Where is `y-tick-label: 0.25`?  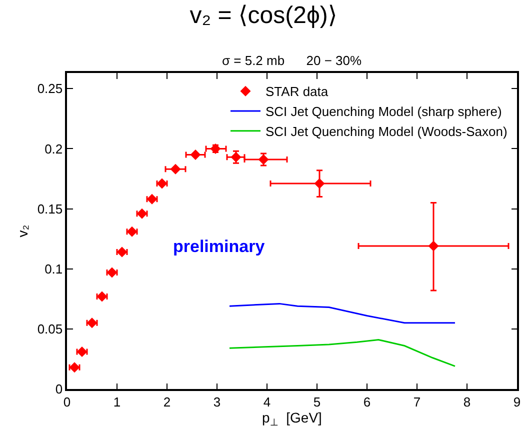
y-tick-label: 0.25 is located at coordinates (50, 88).